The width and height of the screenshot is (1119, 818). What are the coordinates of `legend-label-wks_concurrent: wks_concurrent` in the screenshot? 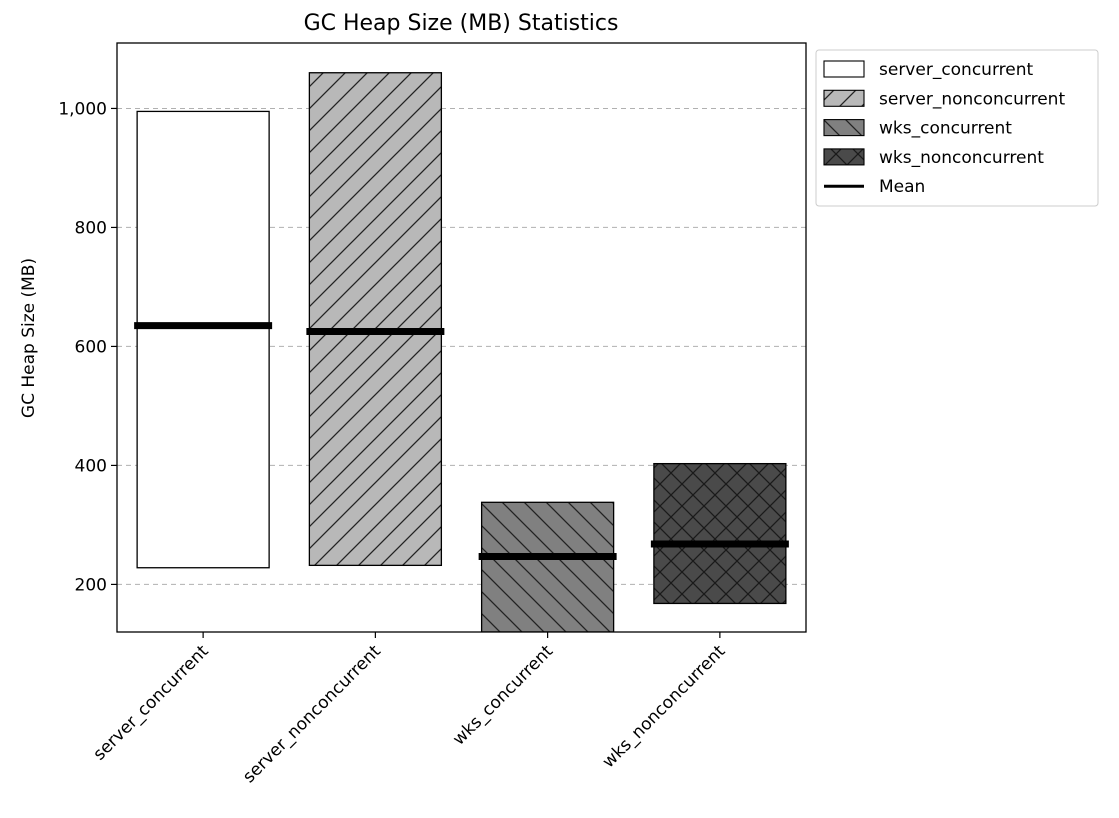 It's located at (945, 129).